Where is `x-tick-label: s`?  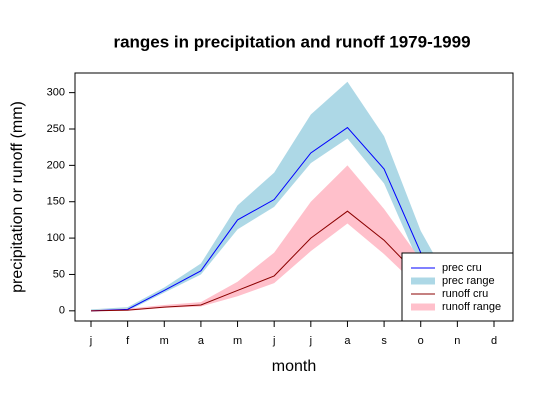
x-tick-label: s is located at coordinates (384, 341).